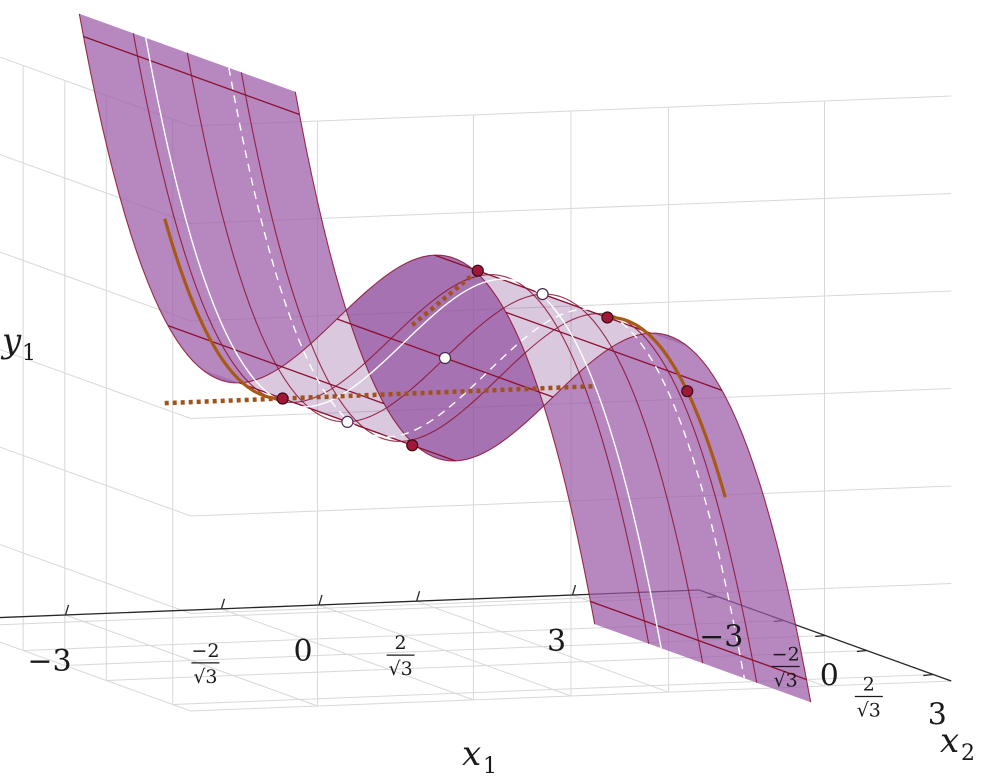 The width and height of the screenshot is (998, 777). What do you see at coordinates (786, 655) in the screenshot?
I see `x2-tick-frac-1-num: −2` at bounding box center [786, 655].